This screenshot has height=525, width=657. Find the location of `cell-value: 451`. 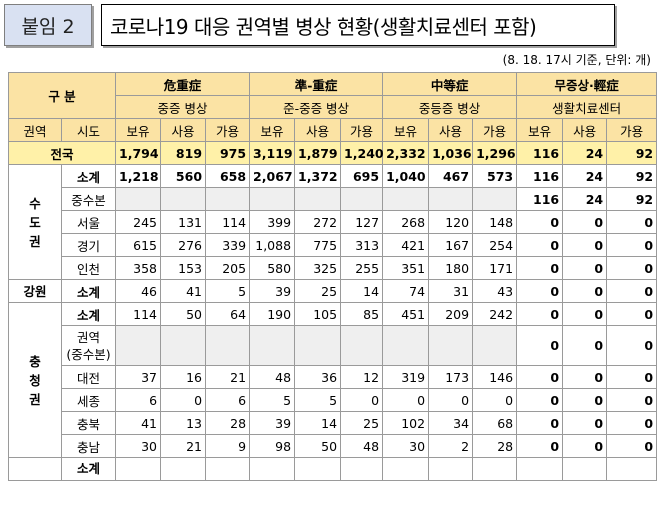

cell-value: 451 is located at coordinates (406, 314).